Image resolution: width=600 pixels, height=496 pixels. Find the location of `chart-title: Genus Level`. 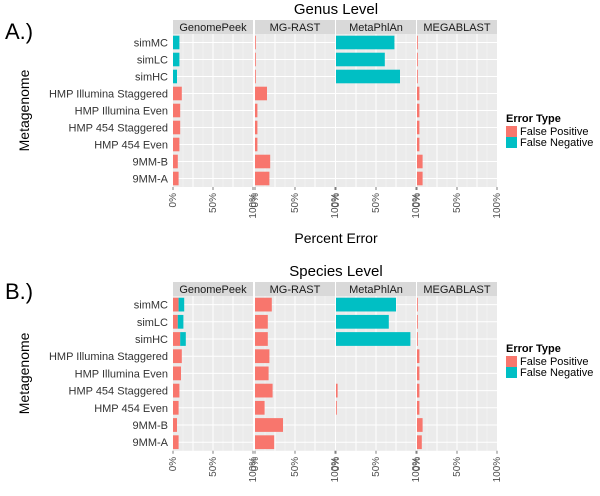

chart-title: Genus Level is located at coordinates (336, 9).